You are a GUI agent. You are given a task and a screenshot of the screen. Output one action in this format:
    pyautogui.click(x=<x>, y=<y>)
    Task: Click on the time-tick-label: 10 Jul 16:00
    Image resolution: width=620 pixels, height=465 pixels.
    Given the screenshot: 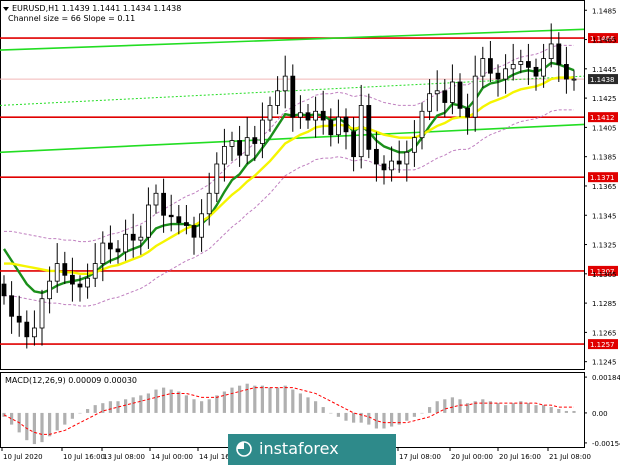 What is the action you would take?
    pyautogui.click(x=84, y=457)
    